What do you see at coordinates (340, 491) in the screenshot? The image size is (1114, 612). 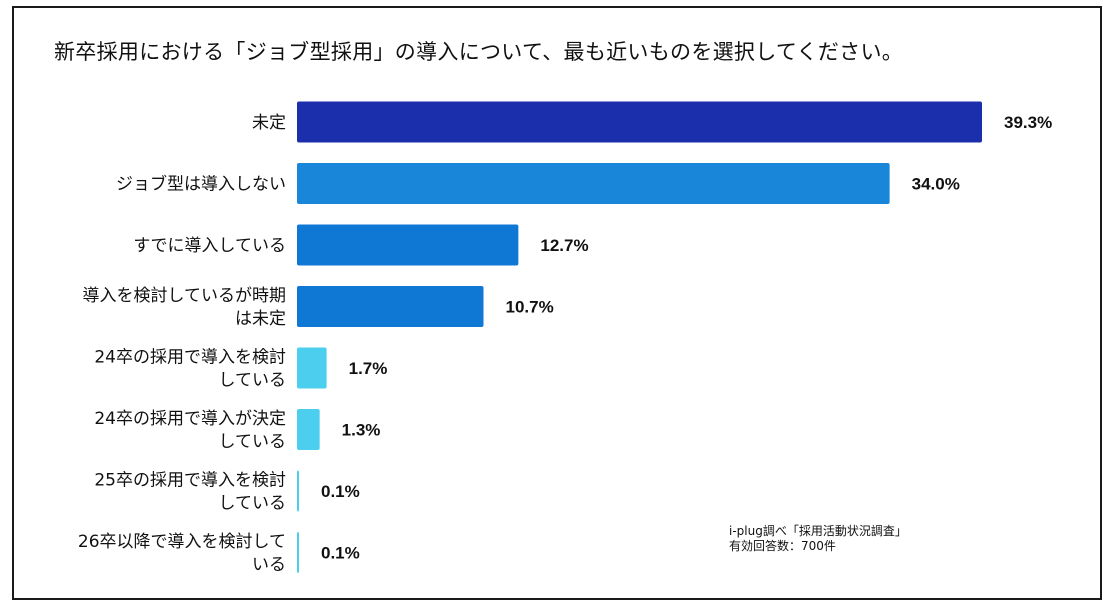 I see `value-label-7: 0.1%` at bounding box center [340, 491].